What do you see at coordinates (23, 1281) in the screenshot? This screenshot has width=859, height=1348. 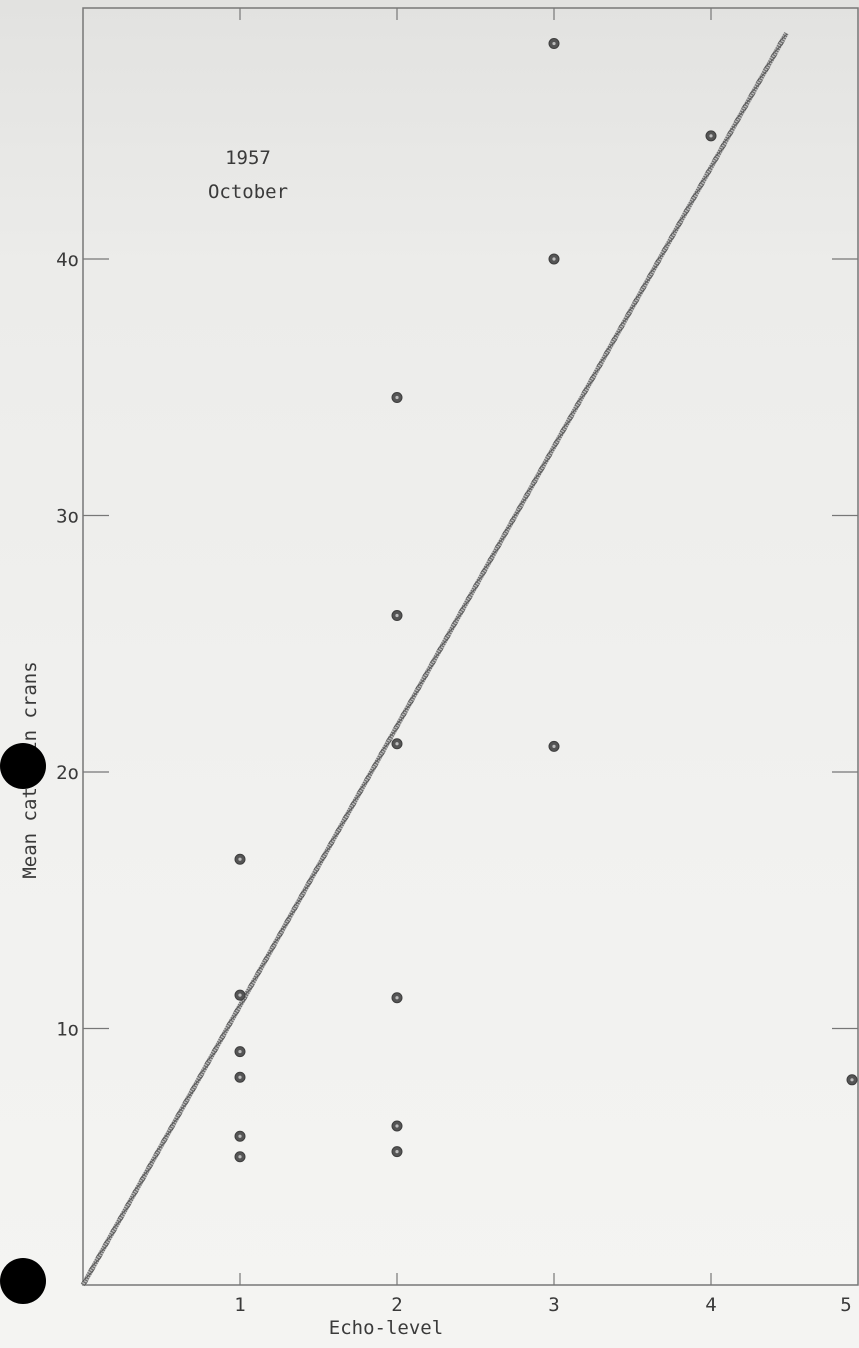 I see `hole-punch-bottom` at bounding box center [23, 1281].